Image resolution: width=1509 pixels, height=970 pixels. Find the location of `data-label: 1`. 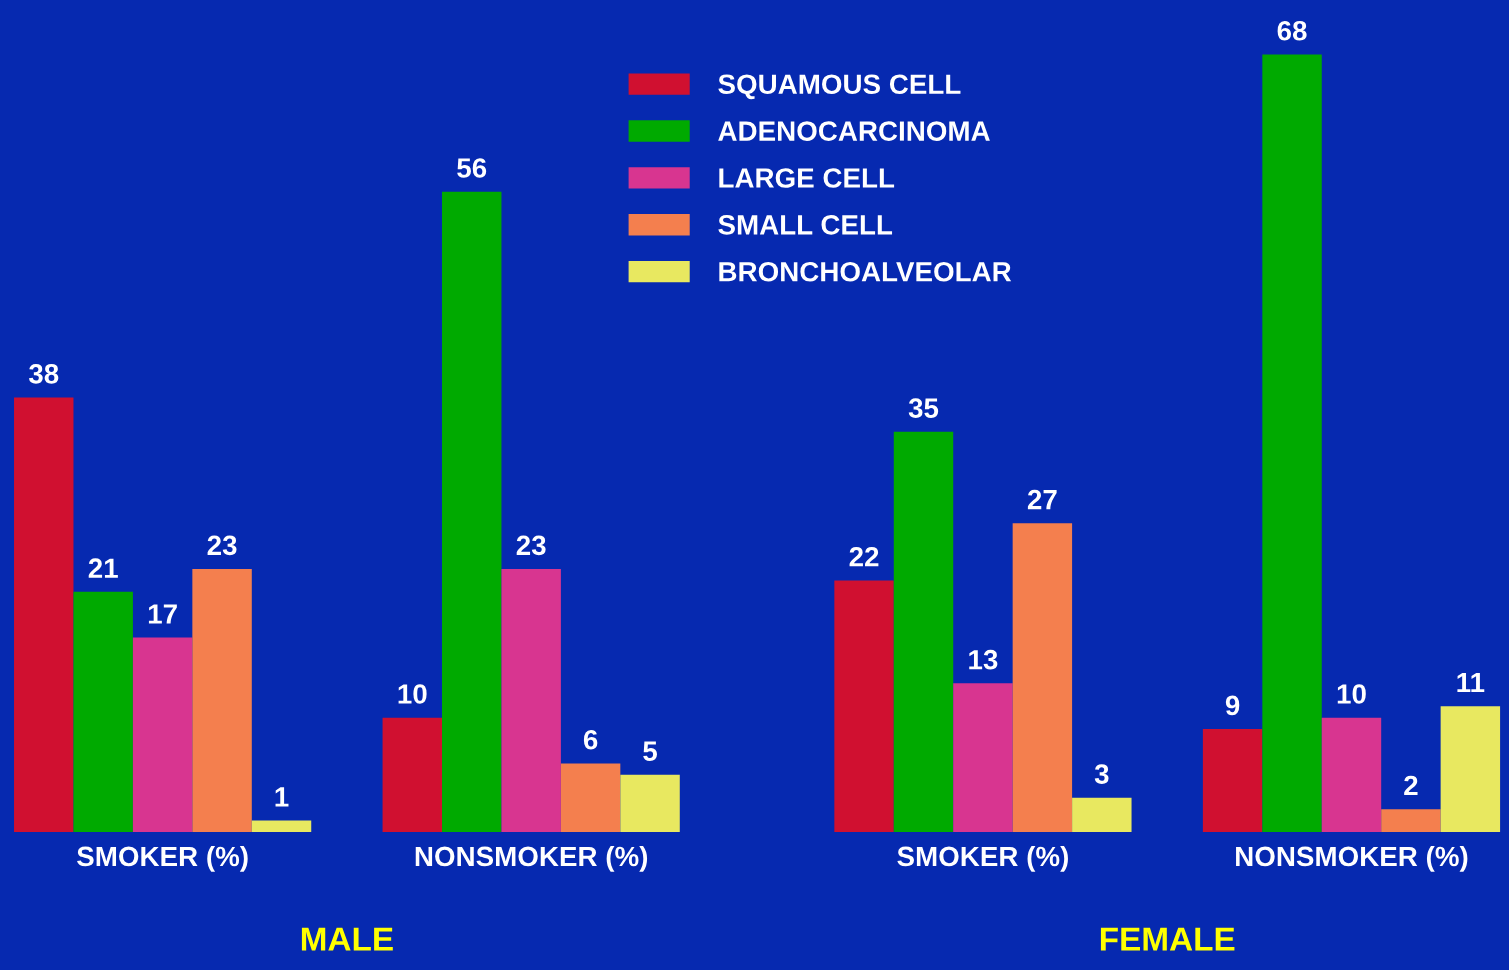

data-label: 1 is located at coordinates (282, 797).